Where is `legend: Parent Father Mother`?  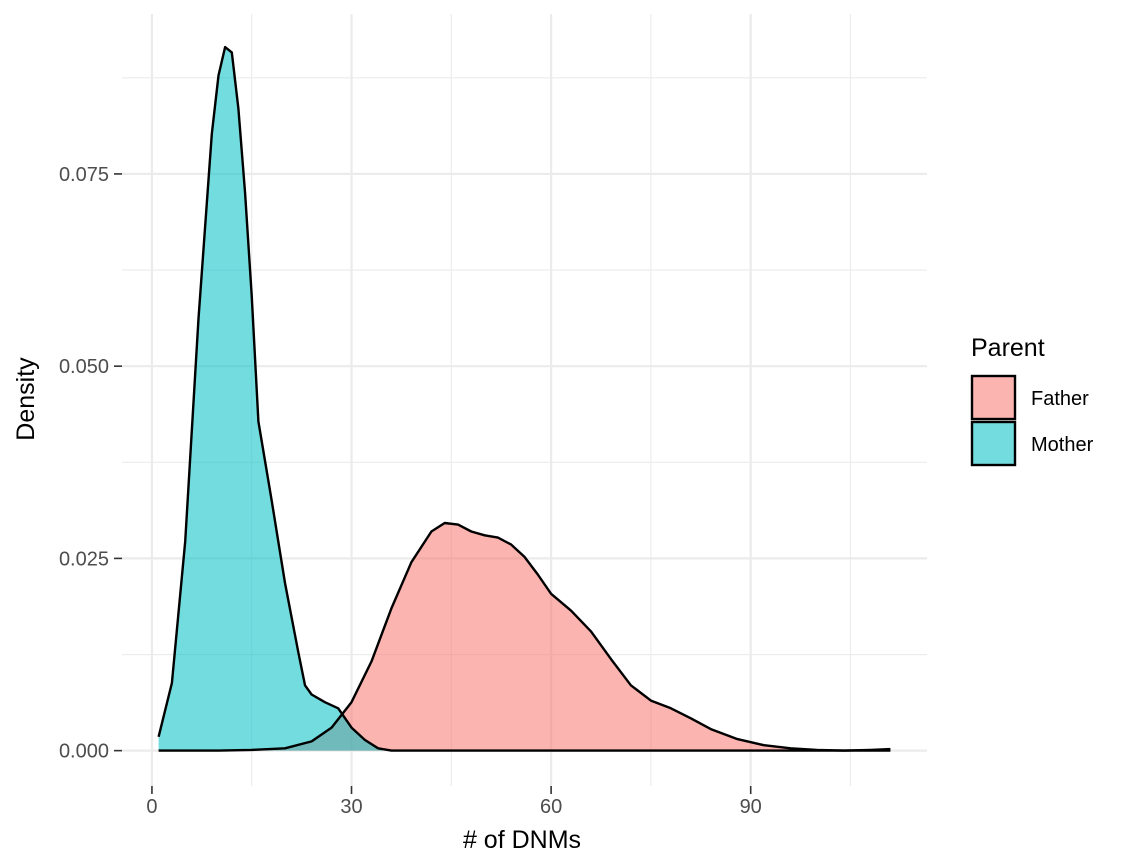
legend: Parent Father Mother is located at coordinates (1032, 400).